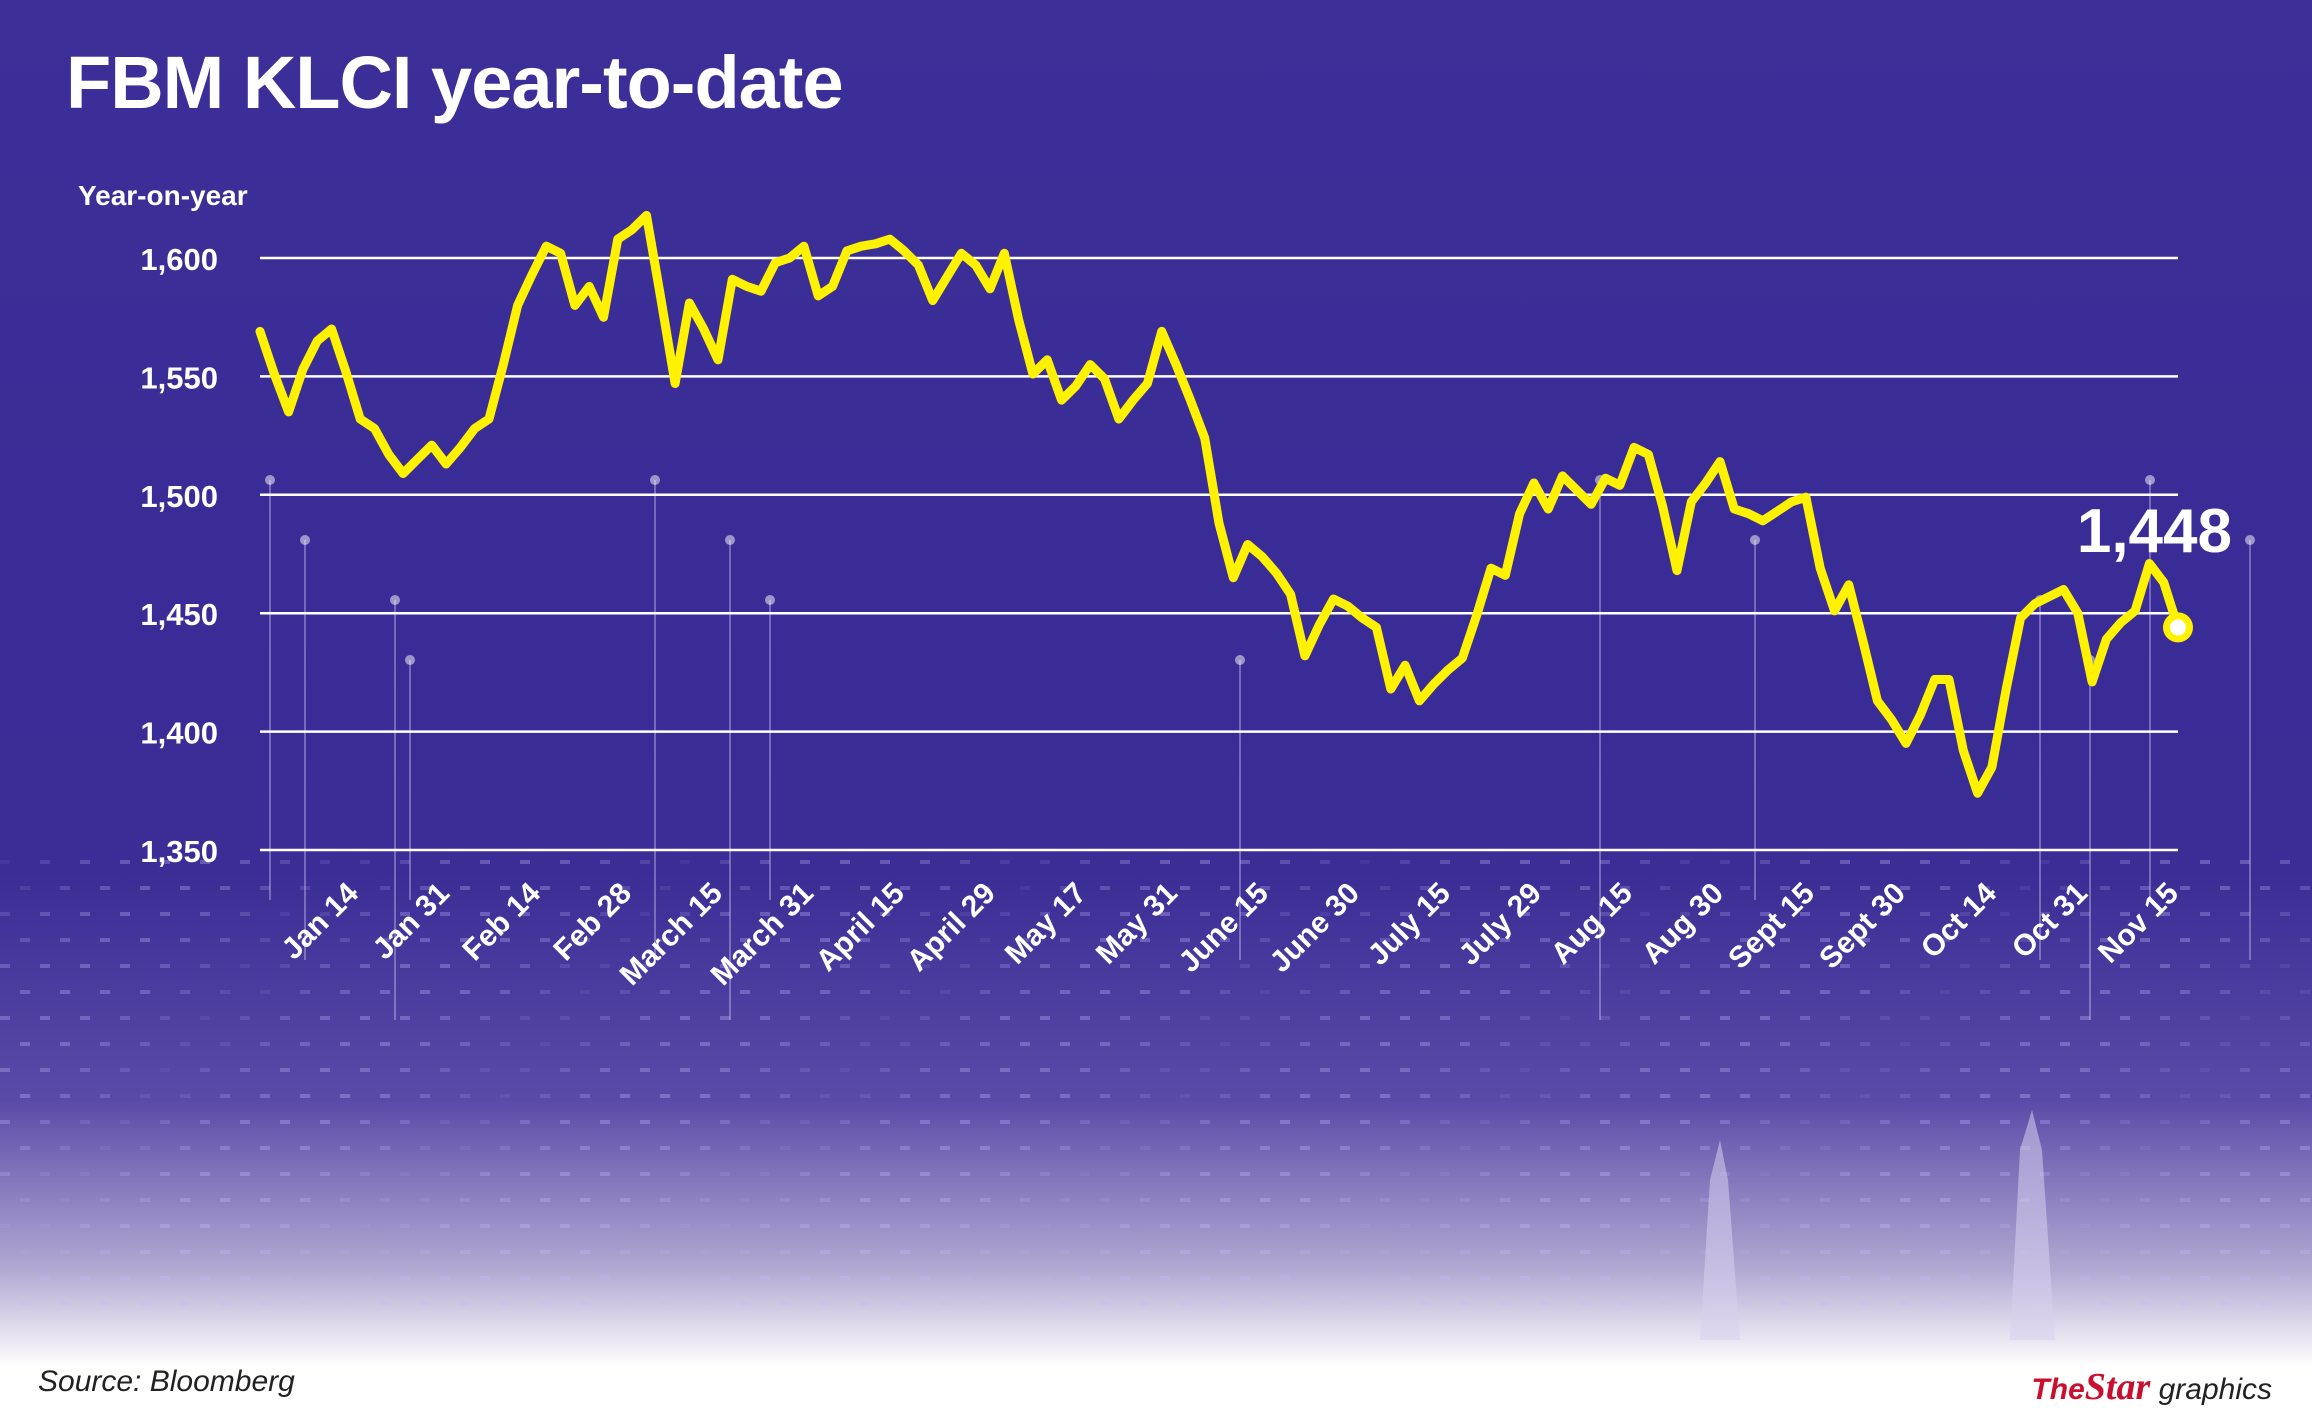  I want to click on y-tick-label: 1,600, so click(179, 259).